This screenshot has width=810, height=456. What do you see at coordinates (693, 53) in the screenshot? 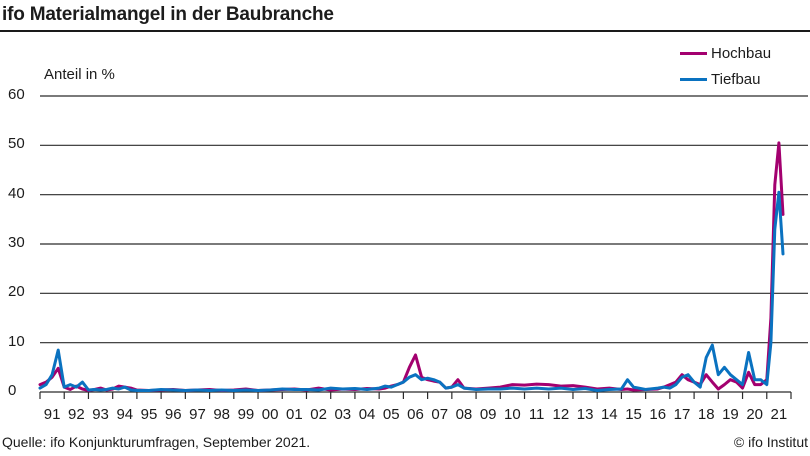
I see `legend-swatch-hochbau` at bounding box center [693, 53].